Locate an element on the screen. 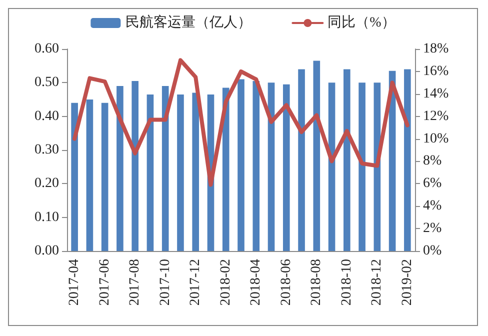  x-tick-label: 2018-04 is located at coordinates (256, 282).